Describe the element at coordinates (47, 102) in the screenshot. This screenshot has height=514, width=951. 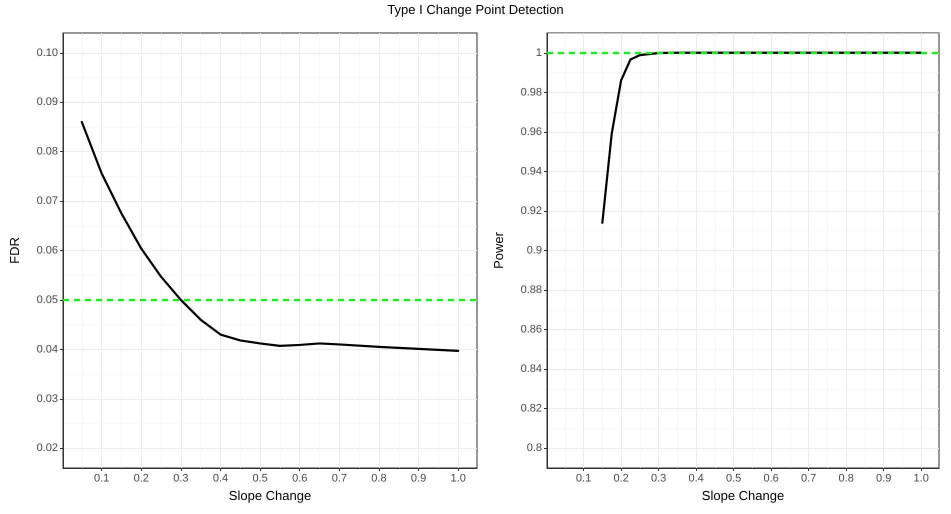
I see `y-tick-label: 0.09` at that location.